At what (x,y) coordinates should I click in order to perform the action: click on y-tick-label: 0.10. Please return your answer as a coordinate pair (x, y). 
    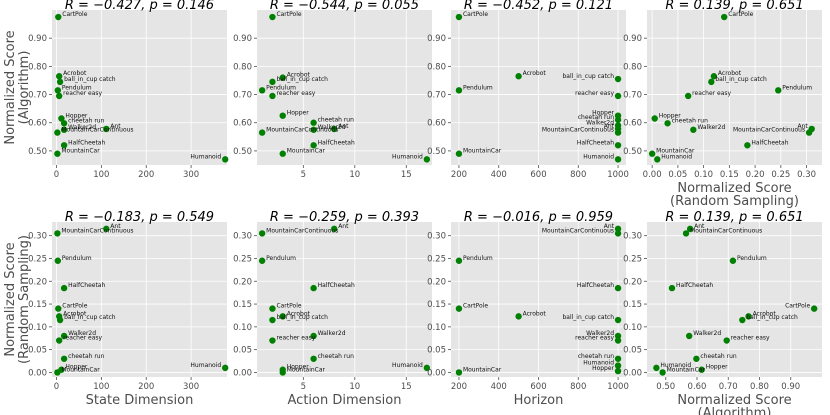
    Looking at the image, I should click on (37, 328).